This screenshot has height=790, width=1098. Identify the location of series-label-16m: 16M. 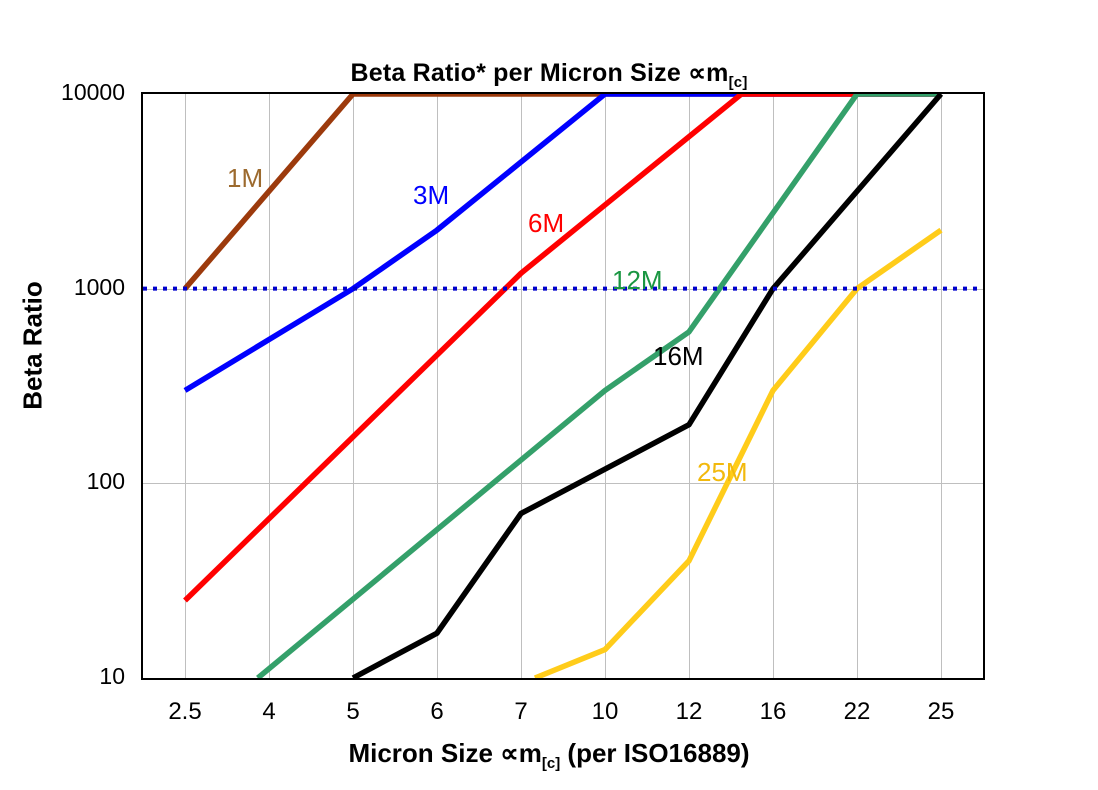
(678, 356).